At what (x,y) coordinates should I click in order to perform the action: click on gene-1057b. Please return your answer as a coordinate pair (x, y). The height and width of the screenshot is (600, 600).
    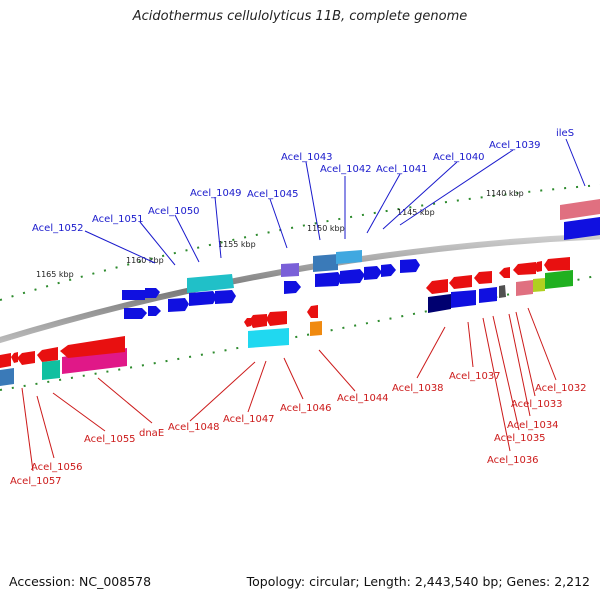
    Looking at the image, I should click on (7, 377).